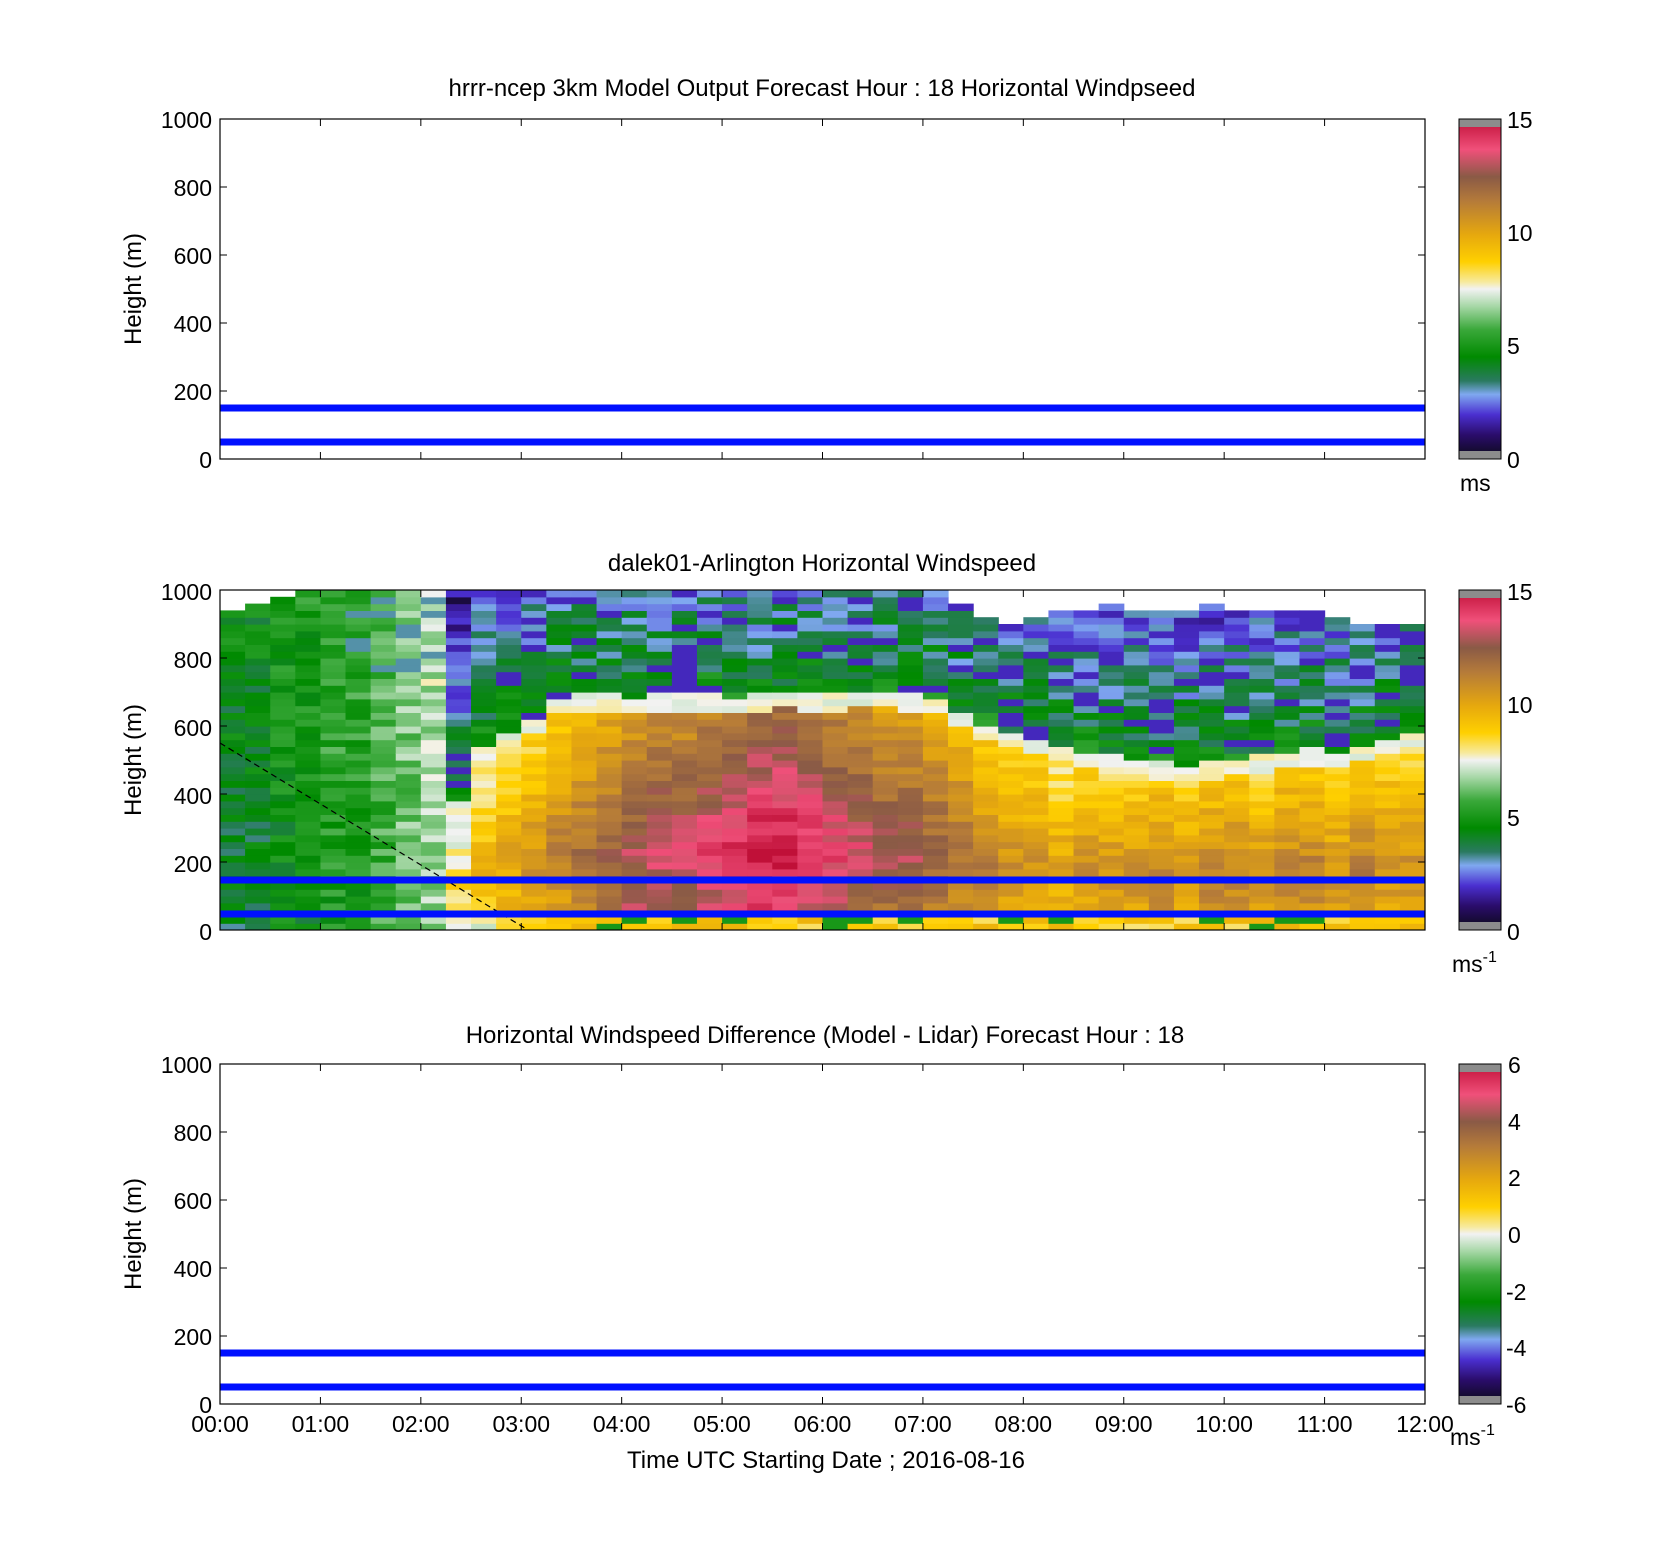 Image resolution: width=1680 pixels, height=1561 pixels. What do you see at coordinates (826, 1460) in the screenshot?
I see `x-axis-label: Time UTC Starting Date ; 2016-08-16` at bounding box center [826, 1460].